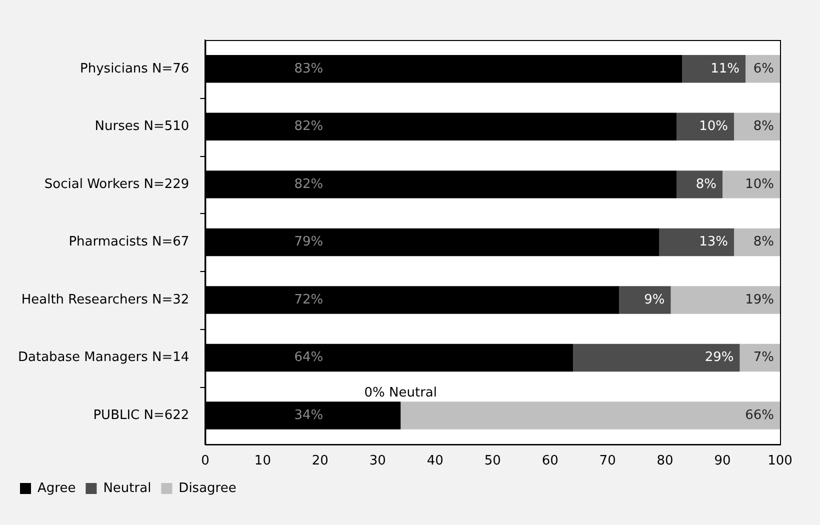  I want to click on data-label: 6%, so click(763, 68).